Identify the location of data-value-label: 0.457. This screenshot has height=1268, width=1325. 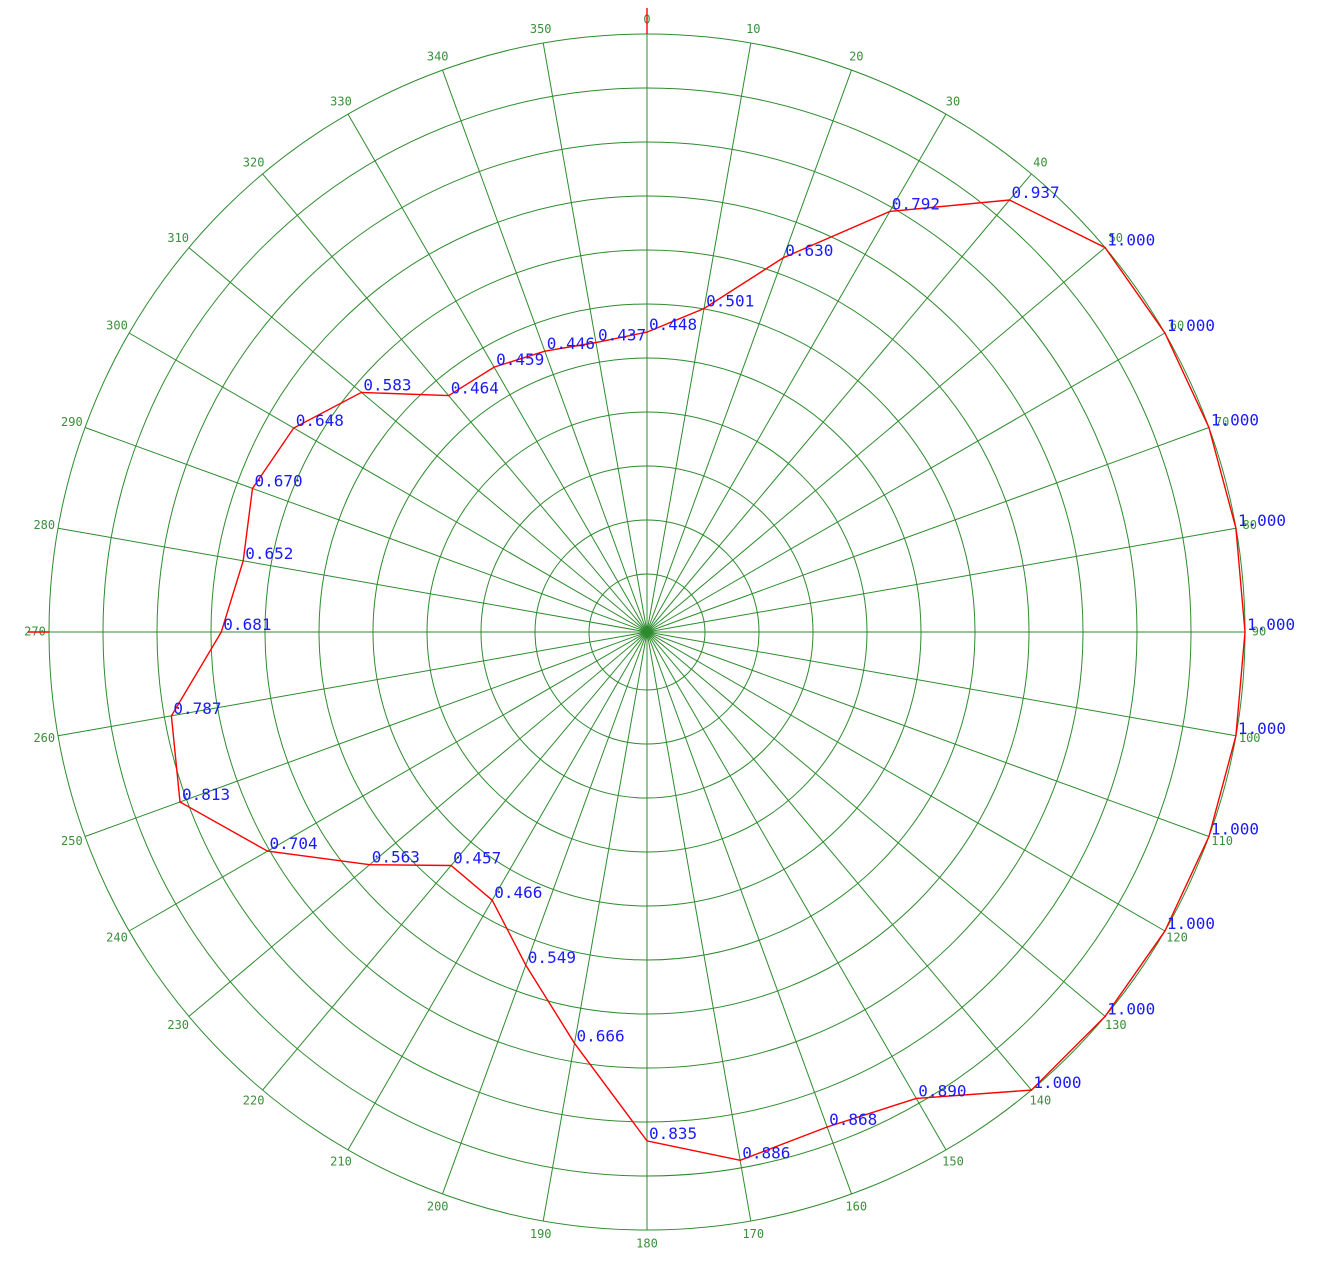
(477, 858).